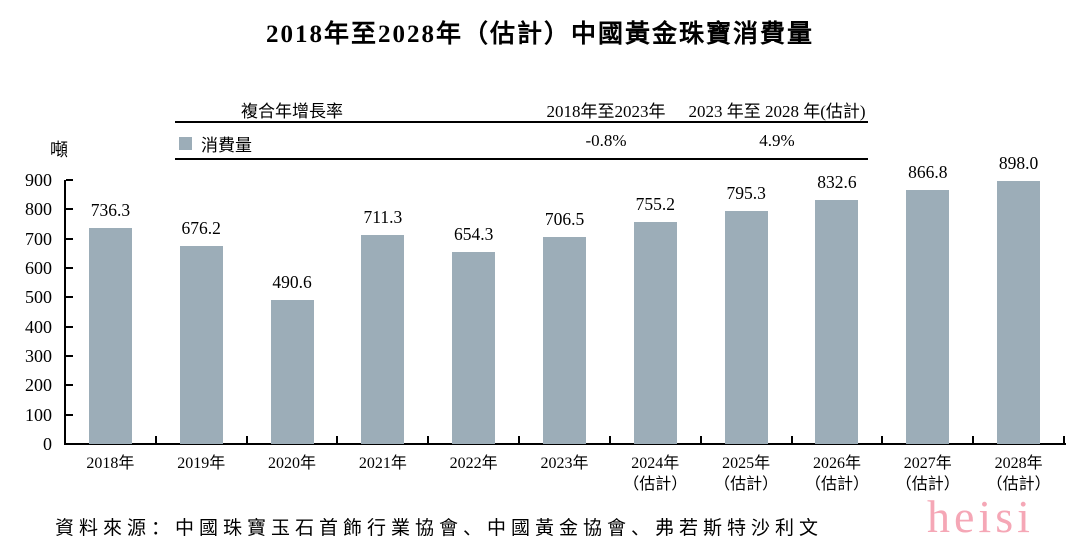  Describe the element at coordinates (565, 444) in the screenshot. I see `x-axis-line` at that location.